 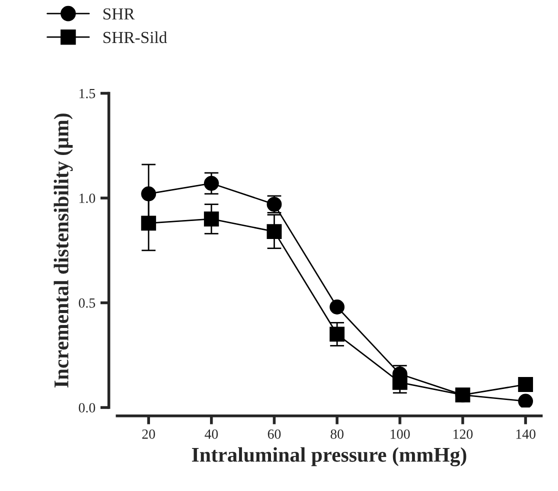 What do you see at coordinates (337, 434) in the screenshot?
I see `x-tick-label: 80` at bounding box center [337, 434].